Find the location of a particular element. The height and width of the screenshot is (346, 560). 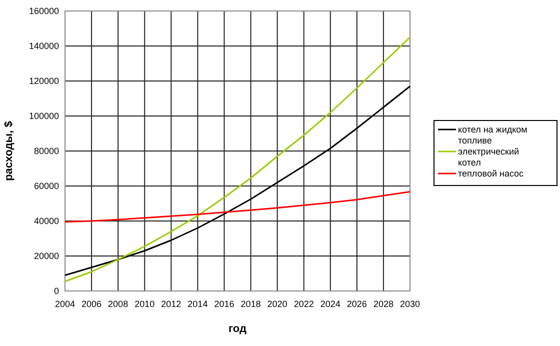

x-tick-label: 2030 is located at coordinates (410, 304).